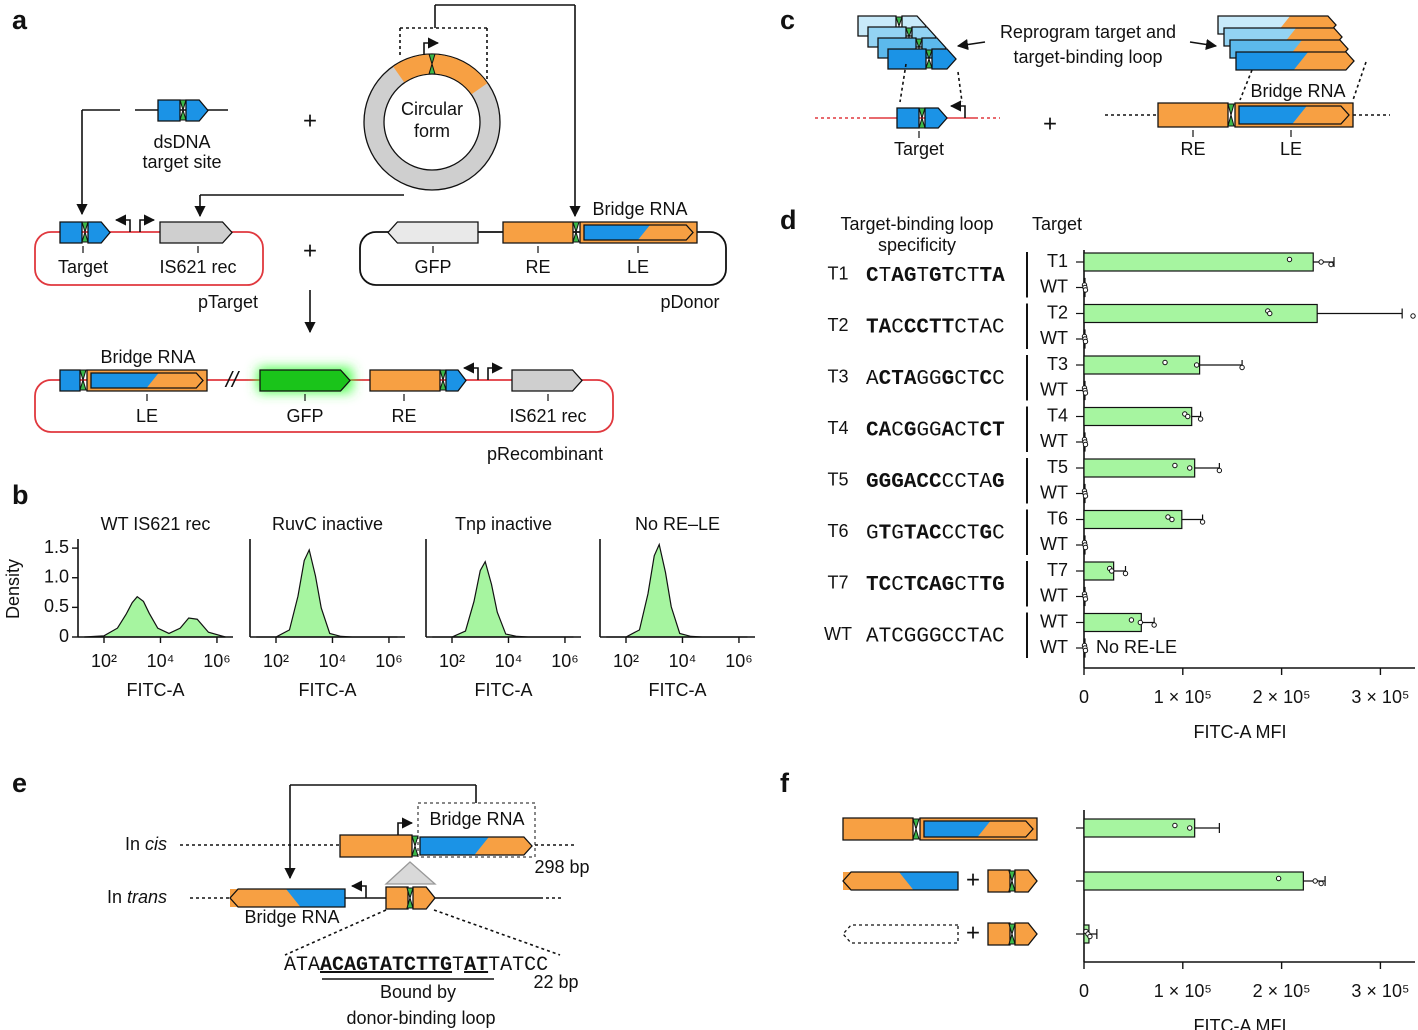  I want to click on y-tick-label: 1.0, so click(56, 576).